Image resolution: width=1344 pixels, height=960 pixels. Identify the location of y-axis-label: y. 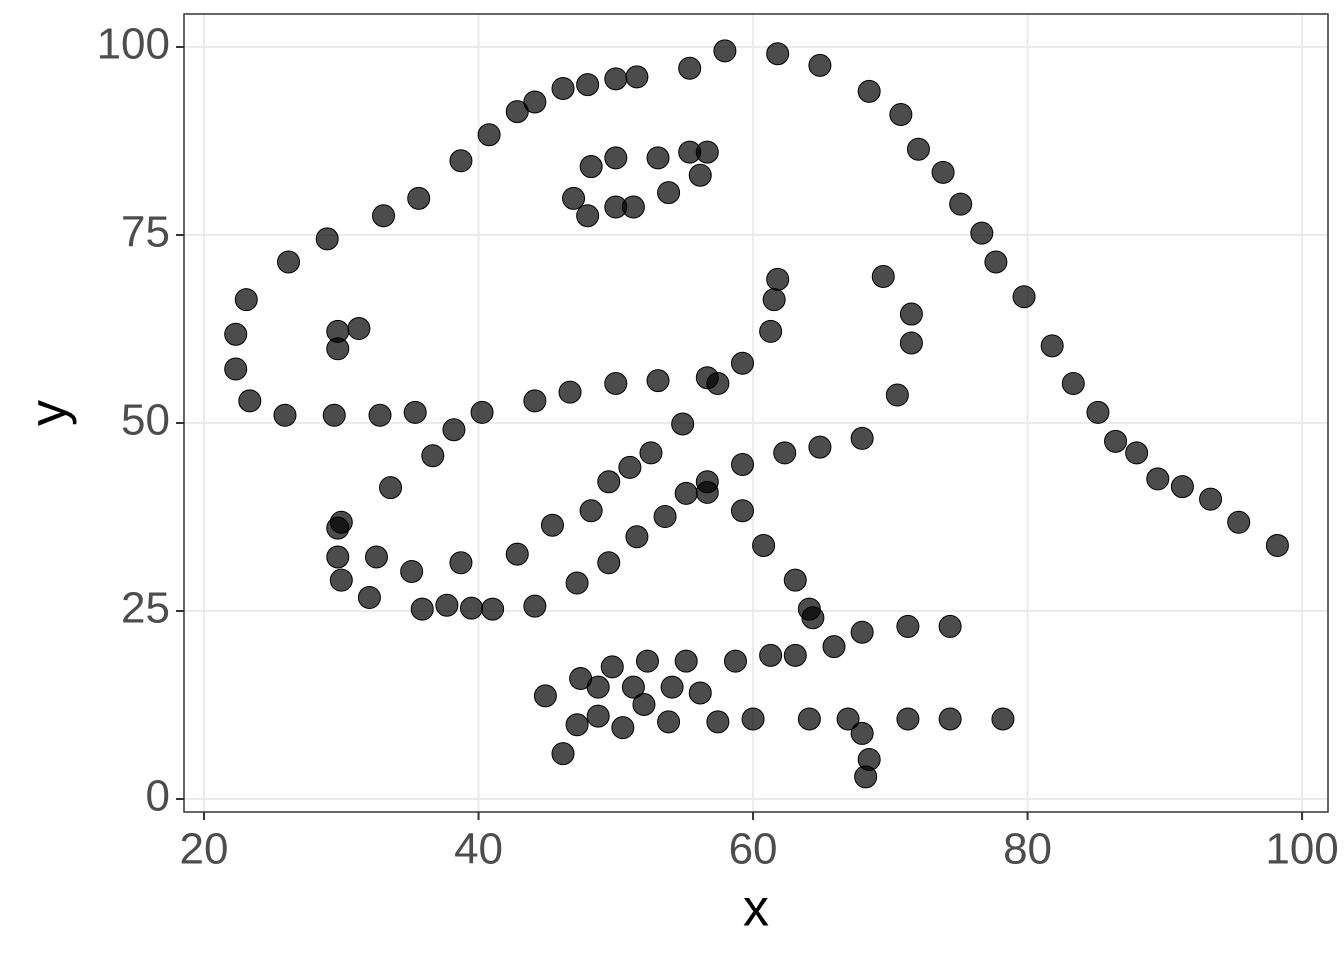
(49, 413).